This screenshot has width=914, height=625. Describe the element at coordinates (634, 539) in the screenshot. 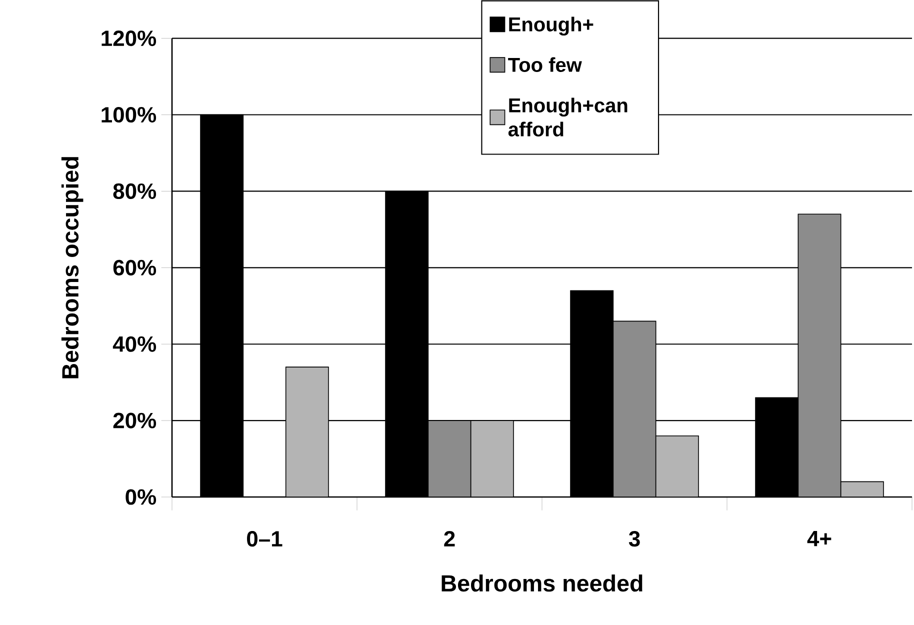

I see `x-tick-label: 3` at that location.